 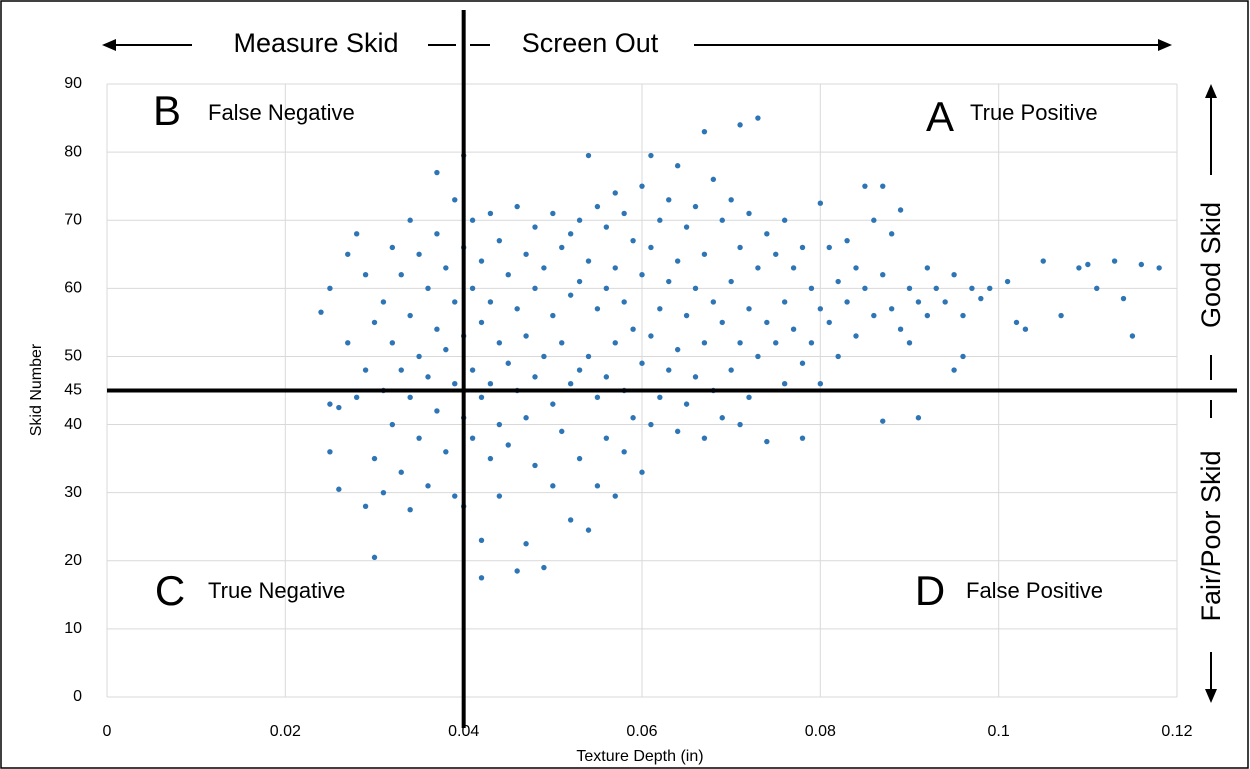 What do you see at coordinates (276, 590) in the screenshot?
I see `quadrant-label: True Negative` at bounding box center [276, 590].